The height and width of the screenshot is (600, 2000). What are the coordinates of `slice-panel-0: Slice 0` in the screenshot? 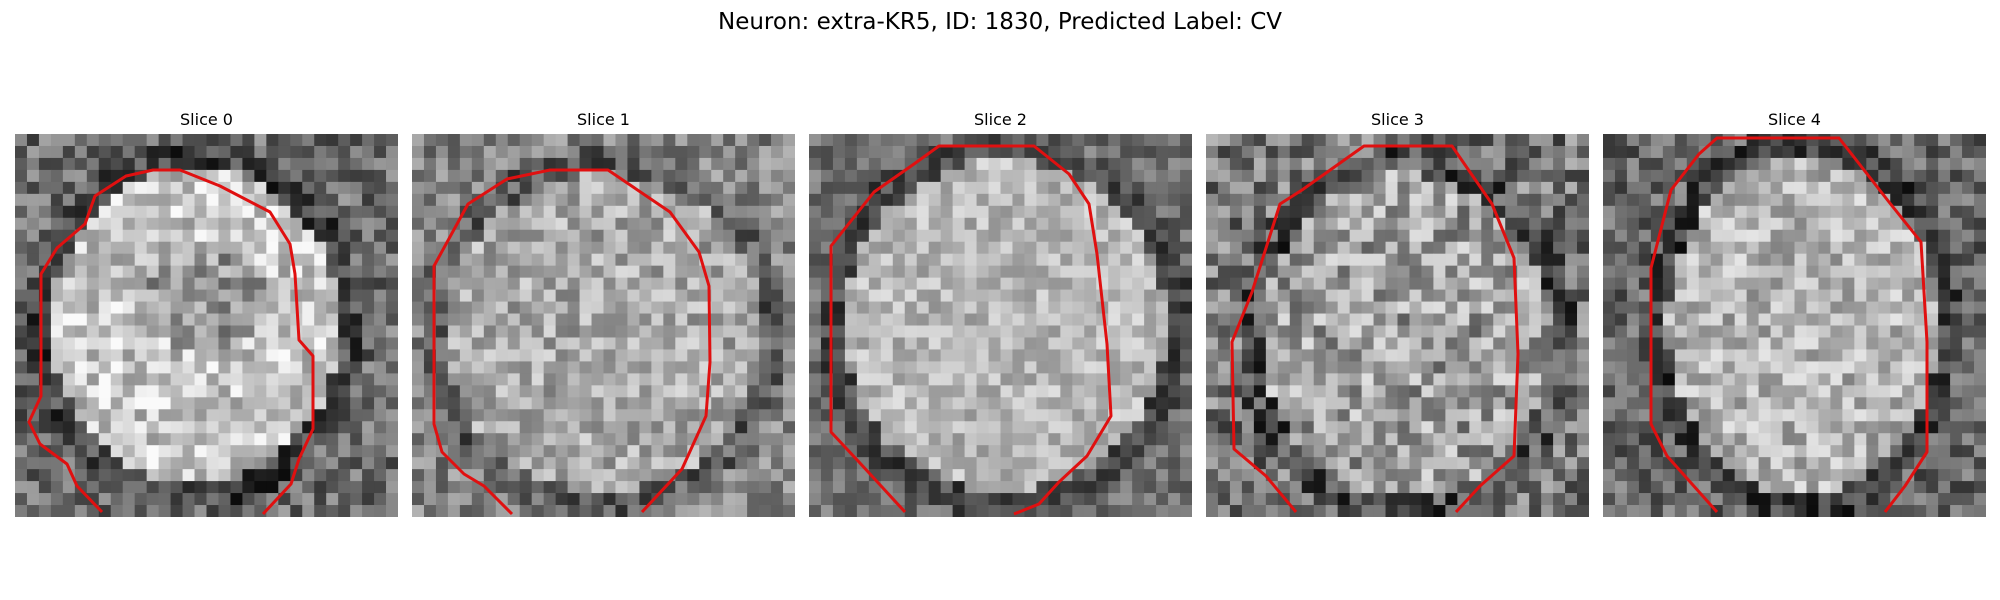 It's located at (206, 312).